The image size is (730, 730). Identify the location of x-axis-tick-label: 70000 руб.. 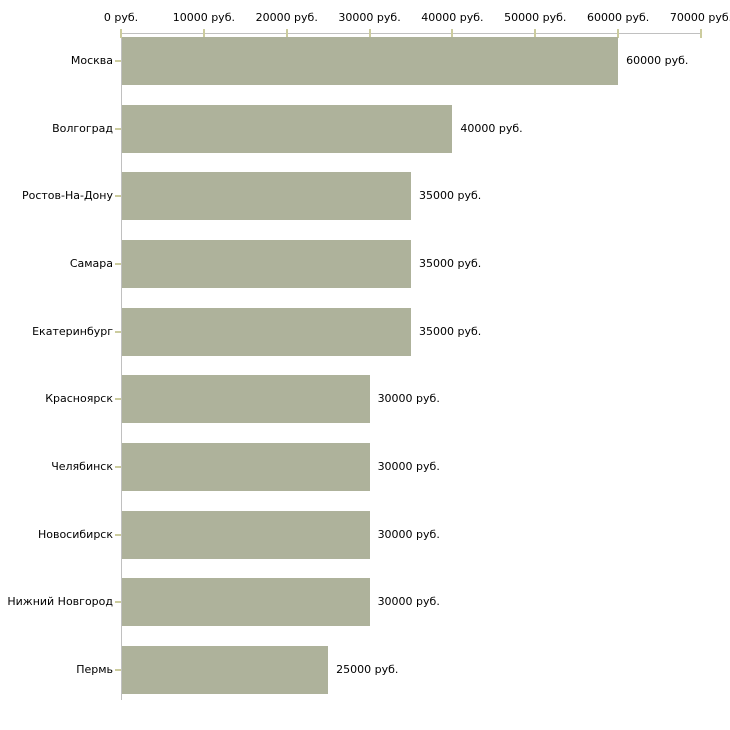
(699, 17).